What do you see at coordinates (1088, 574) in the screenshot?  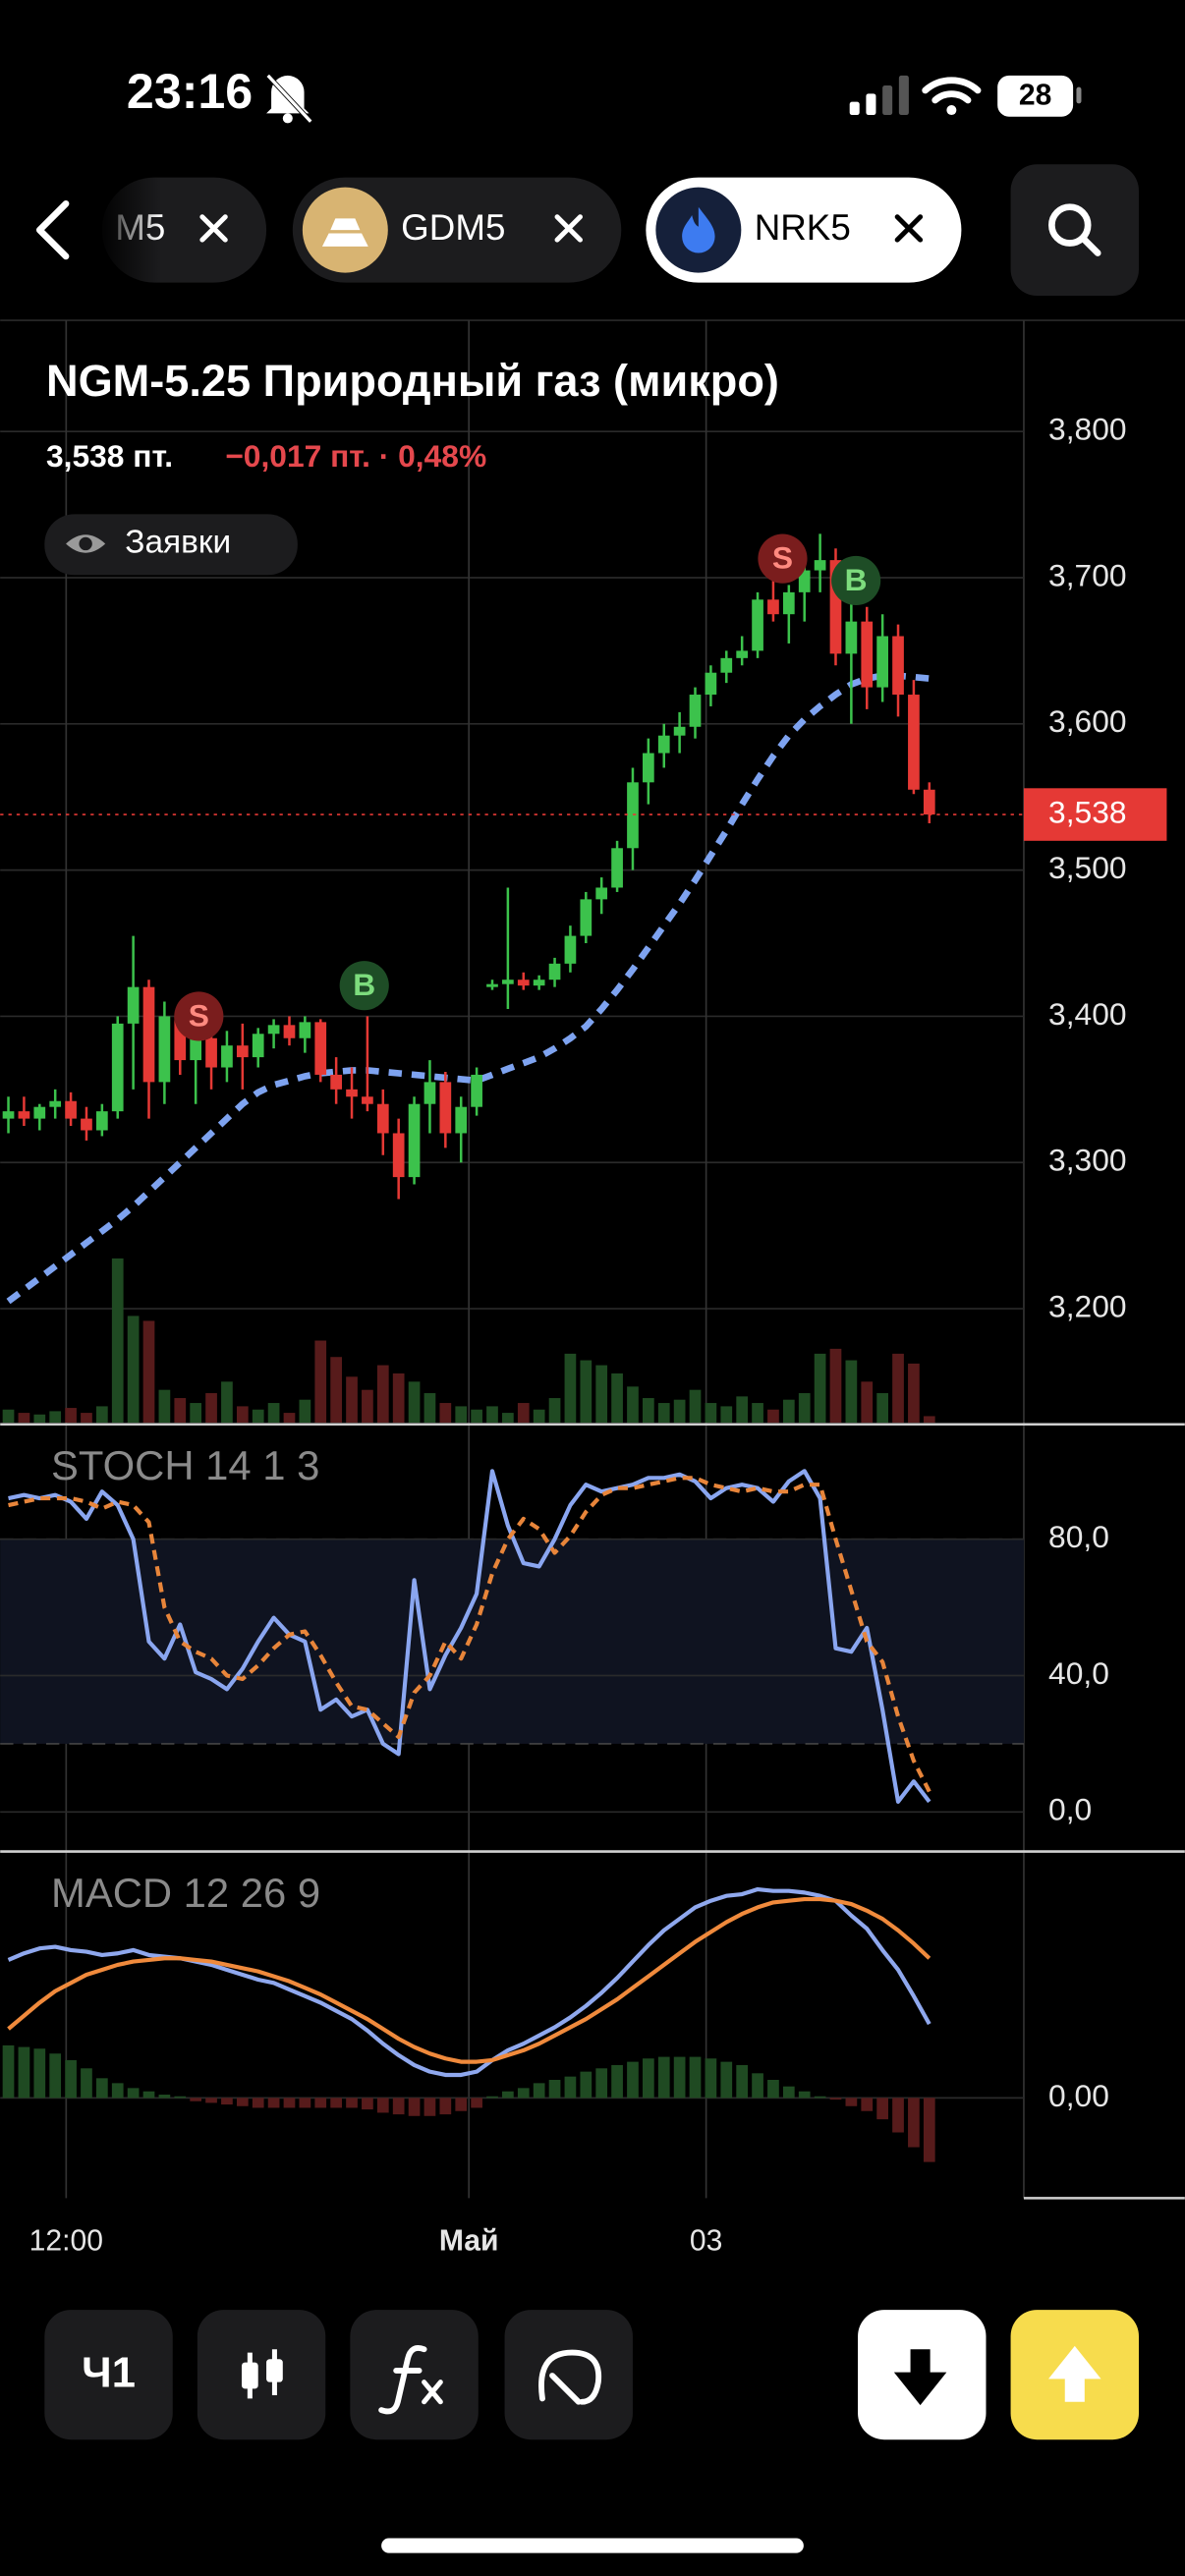 I see `y-tick-label: 3,700` at bounding box center [1088, 574].